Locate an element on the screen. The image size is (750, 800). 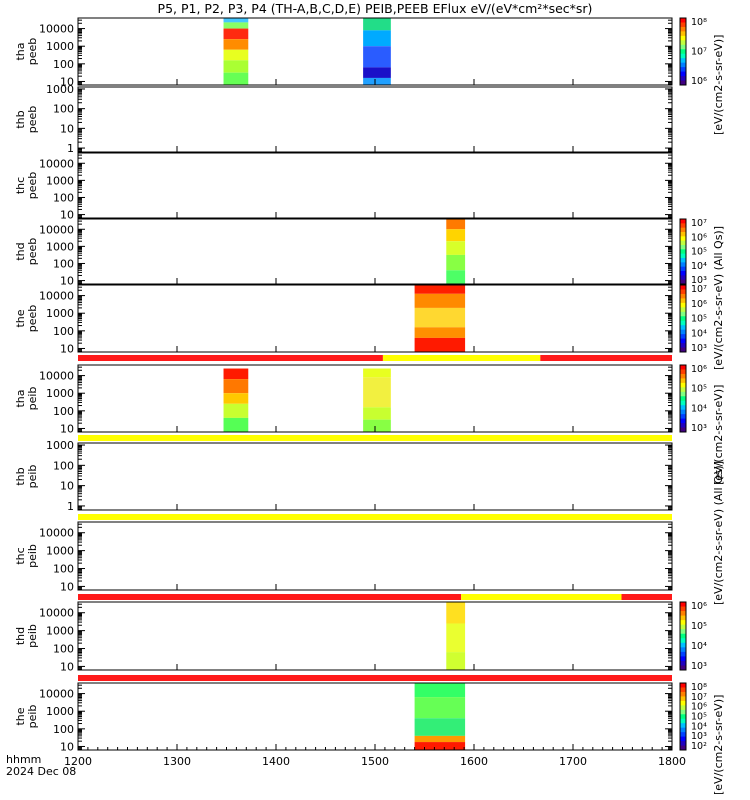
x-tick-label: 1400 is located at coordinates (276, 761).